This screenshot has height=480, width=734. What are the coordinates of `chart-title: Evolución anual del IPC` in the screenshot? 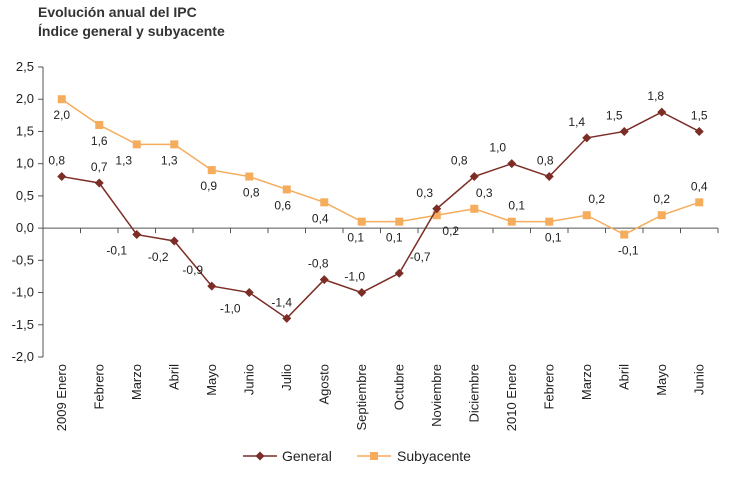 It's located at (117, 12).